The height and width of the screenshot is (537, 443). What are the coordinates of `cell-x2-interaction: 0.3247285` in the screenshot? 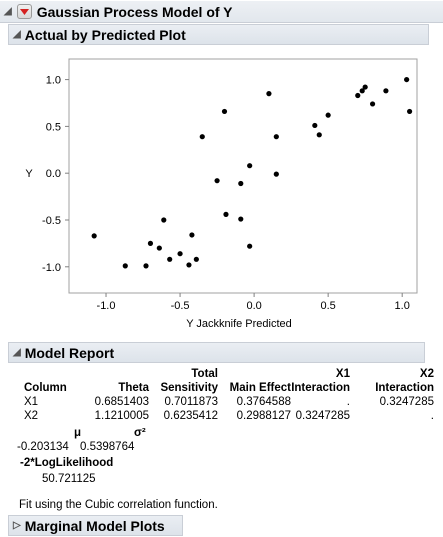 It's located at (406, 402).